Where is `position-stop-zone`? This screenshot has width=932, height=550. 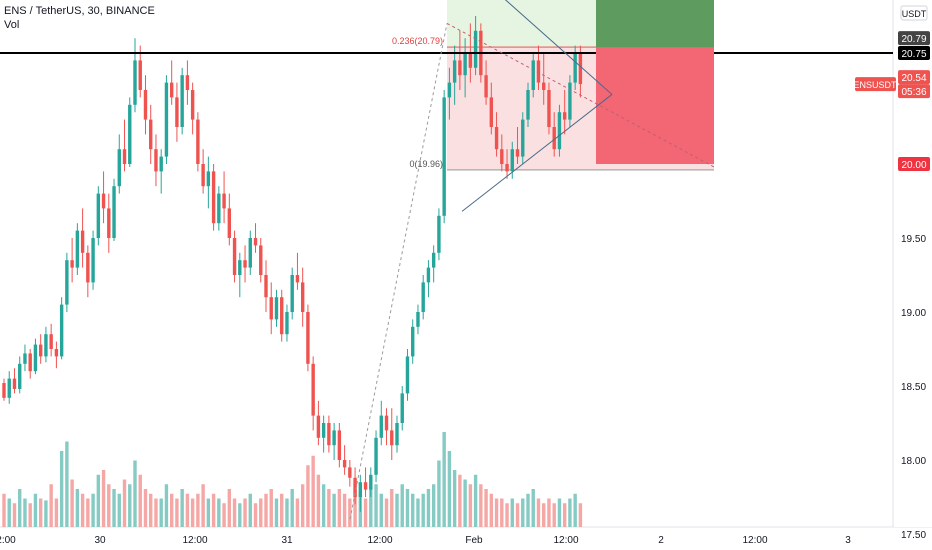 position-stop-zone is located at coordinates (655, 105).